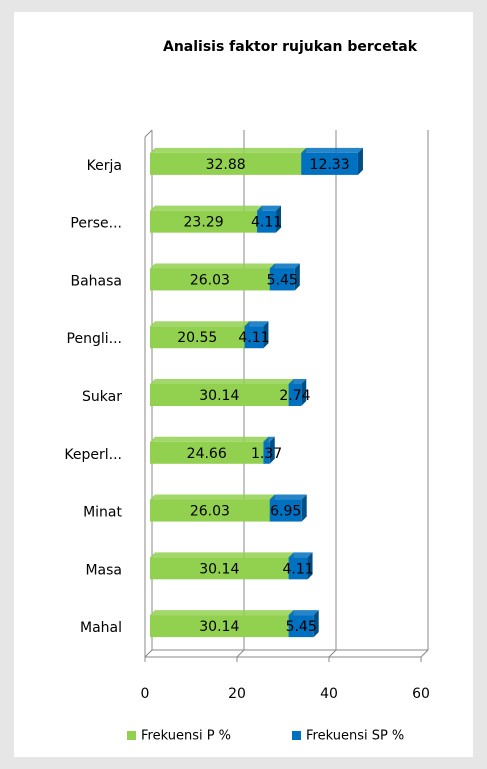  I want to click on y-tick-label: Bahasa, so click(96, 281).